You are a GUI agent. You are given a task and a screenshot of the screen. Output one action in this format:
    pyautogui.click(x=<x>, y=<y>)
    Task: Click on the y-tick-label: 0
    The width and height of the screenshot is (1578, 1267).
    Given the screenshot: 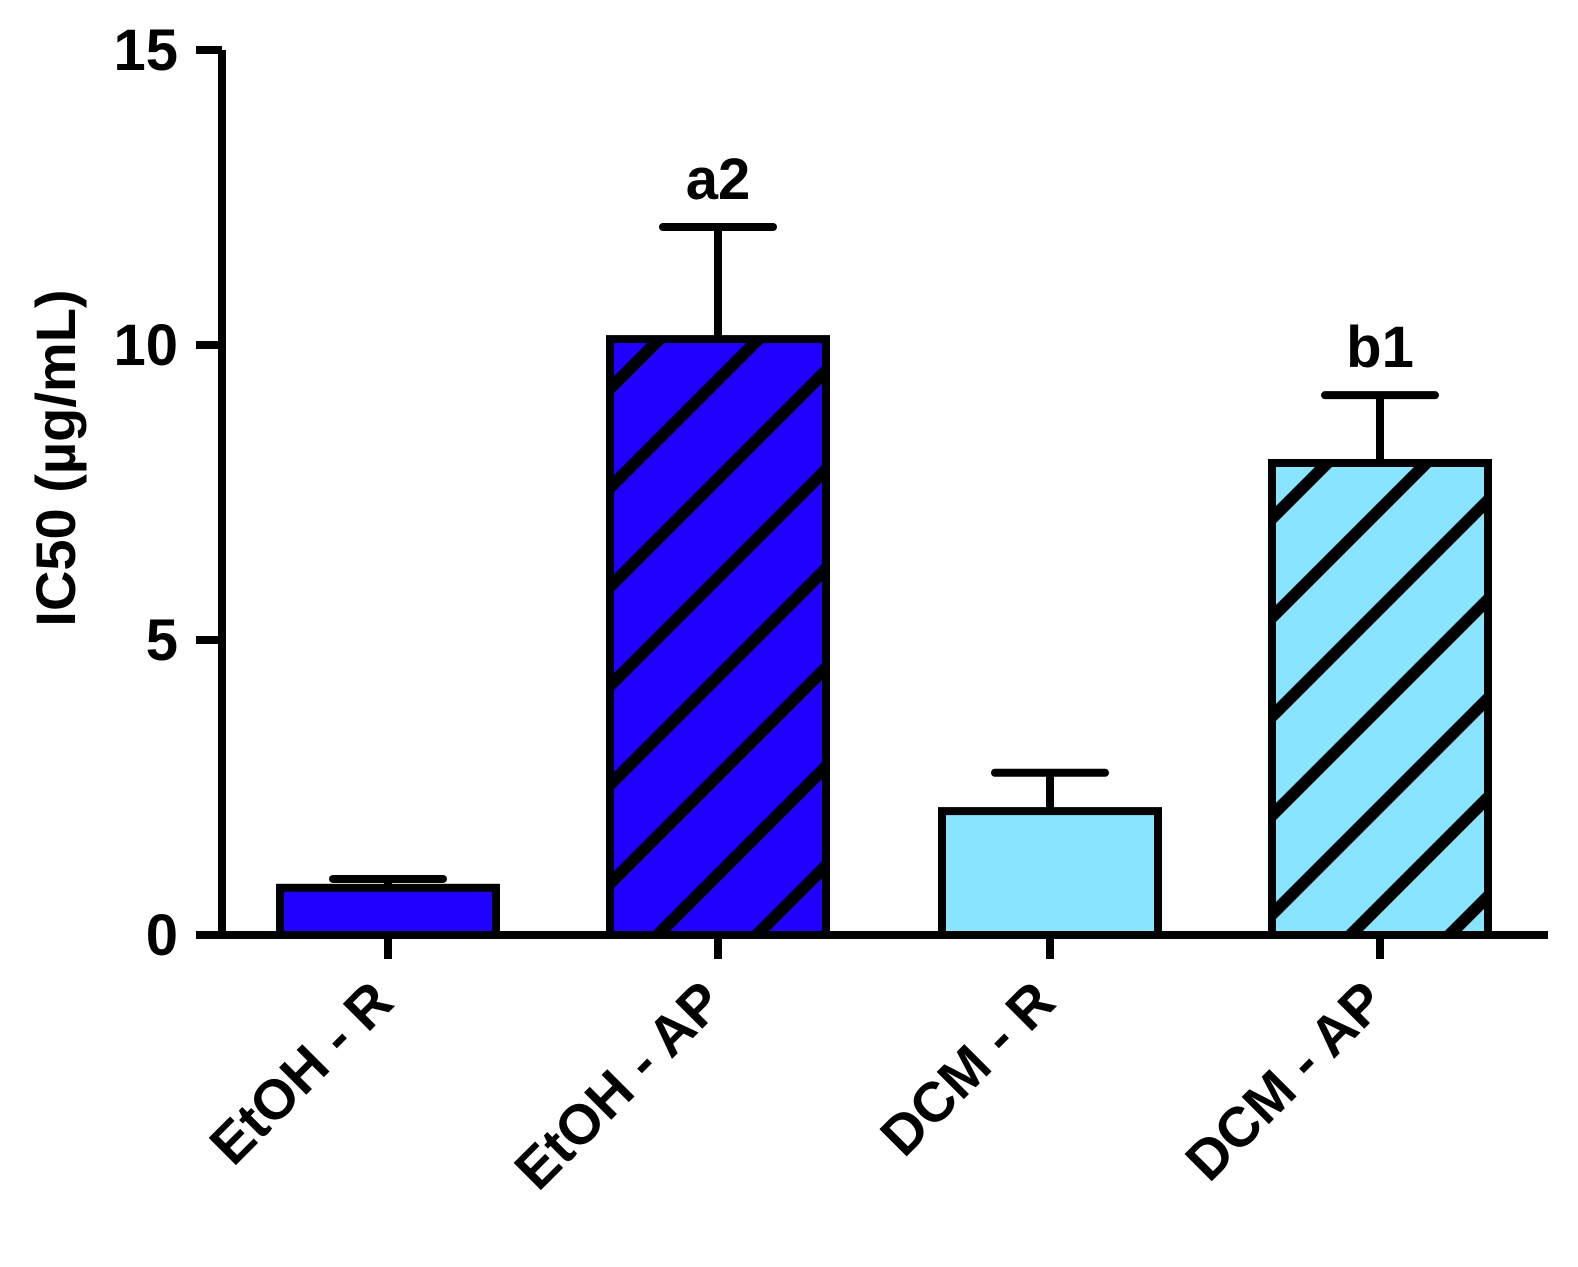 What is the action you would take?
    pyautogui.click(x=162, y=935)
    